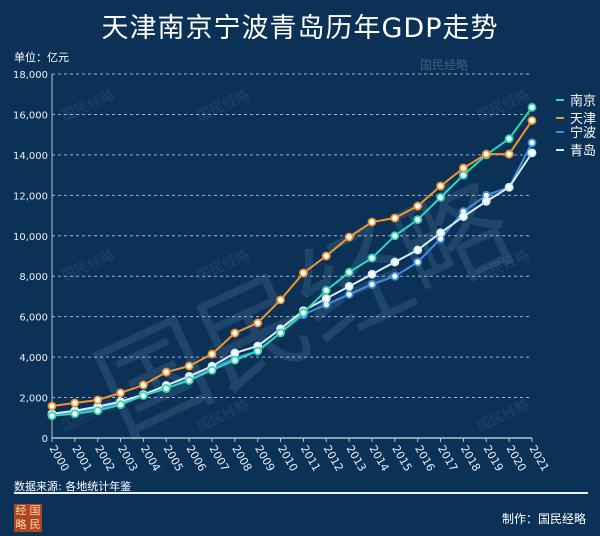 Image resolution: width=600 pixels, height=536 pixels. Describe the element at coordinates (30, 196) in the screenshot. I see `y-tick-label: 12,000` at that location.